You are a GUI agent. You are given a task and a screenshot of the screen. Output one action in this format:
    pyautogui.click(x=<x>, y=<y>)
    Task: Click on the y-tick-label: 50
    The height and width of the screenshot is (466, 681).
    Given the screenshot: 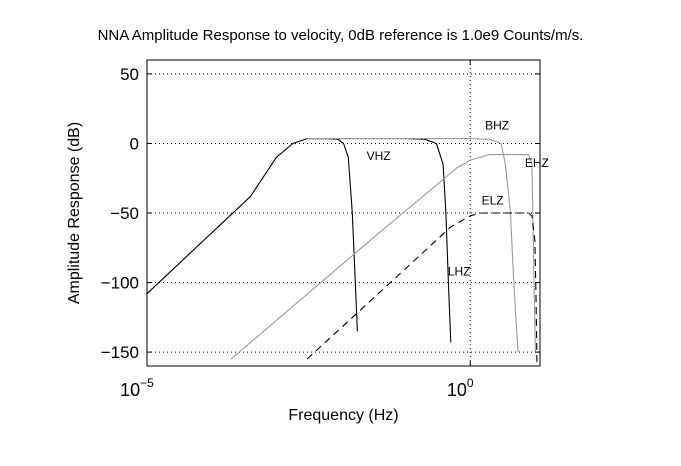 What is the action you would take?
    pyautogui.click(x=129, y=74)
    